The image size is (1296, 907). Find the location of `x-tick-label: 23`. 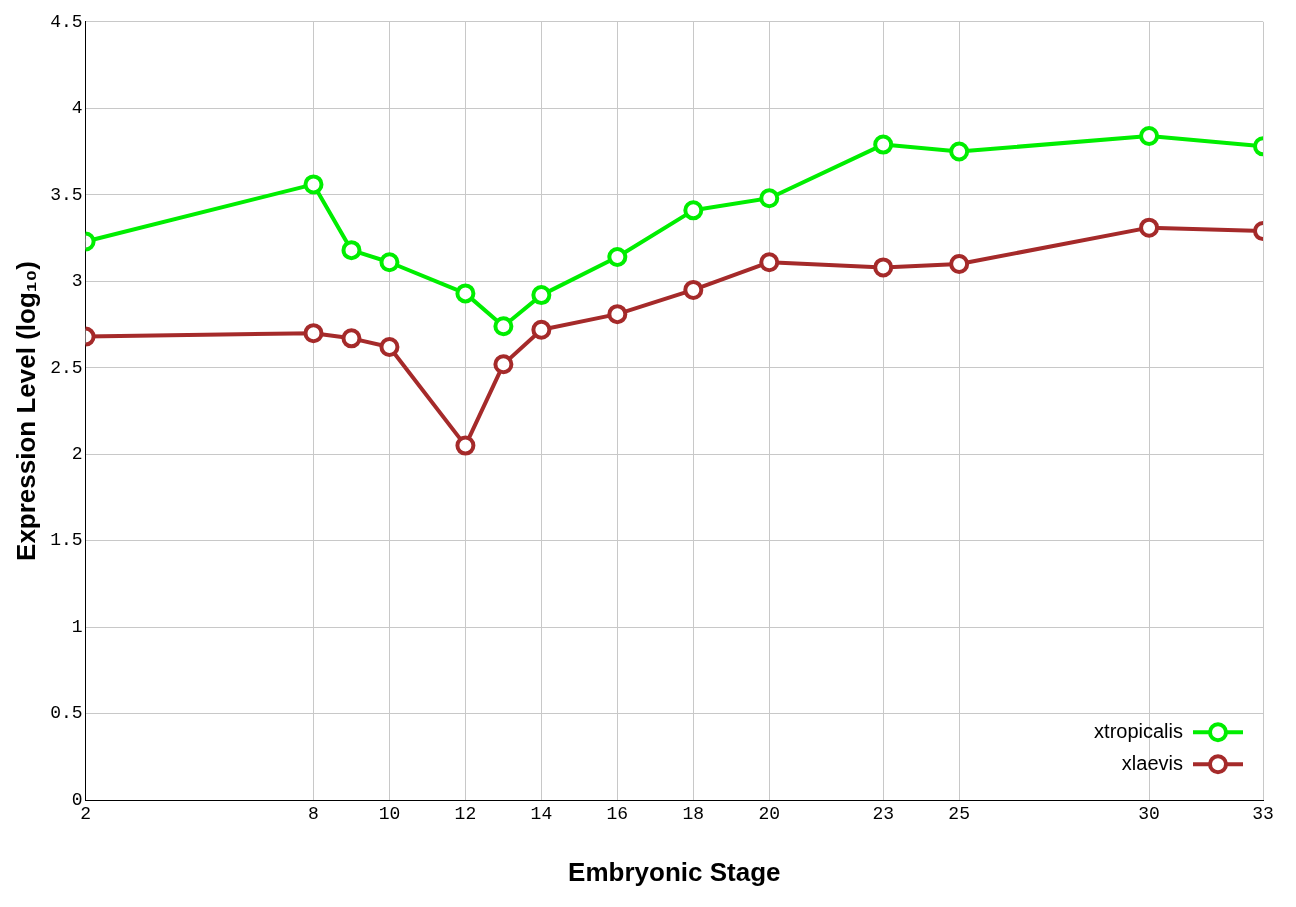

x-tick-label: 23 is located at coordinates (883, 813).